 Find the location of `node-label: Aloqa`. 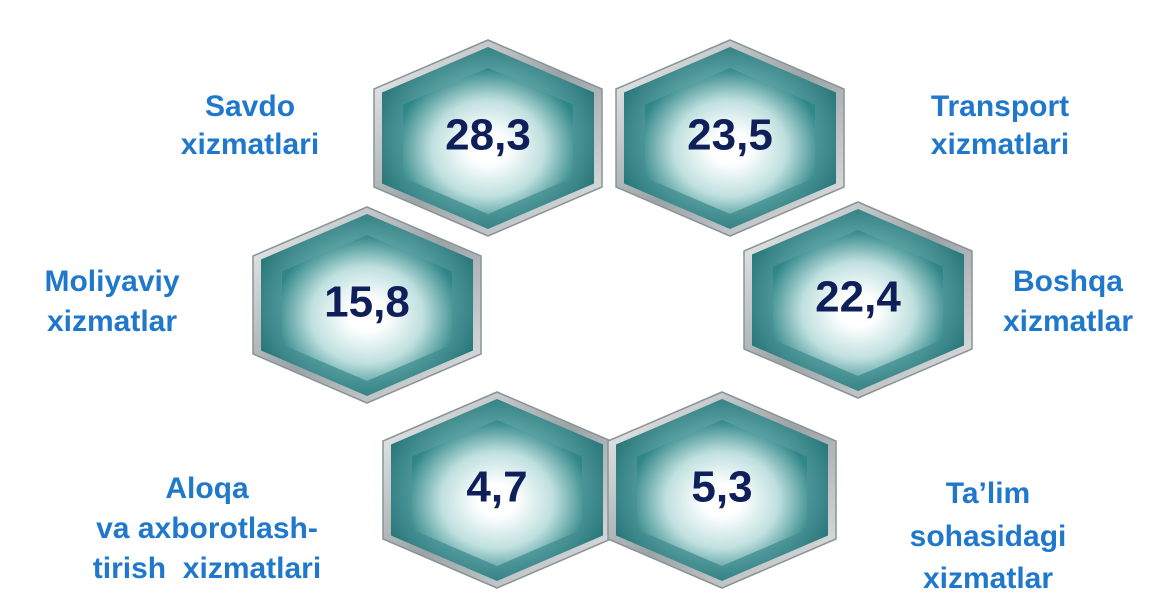

node-label: Aloqa is located at coordinates (207, 488).